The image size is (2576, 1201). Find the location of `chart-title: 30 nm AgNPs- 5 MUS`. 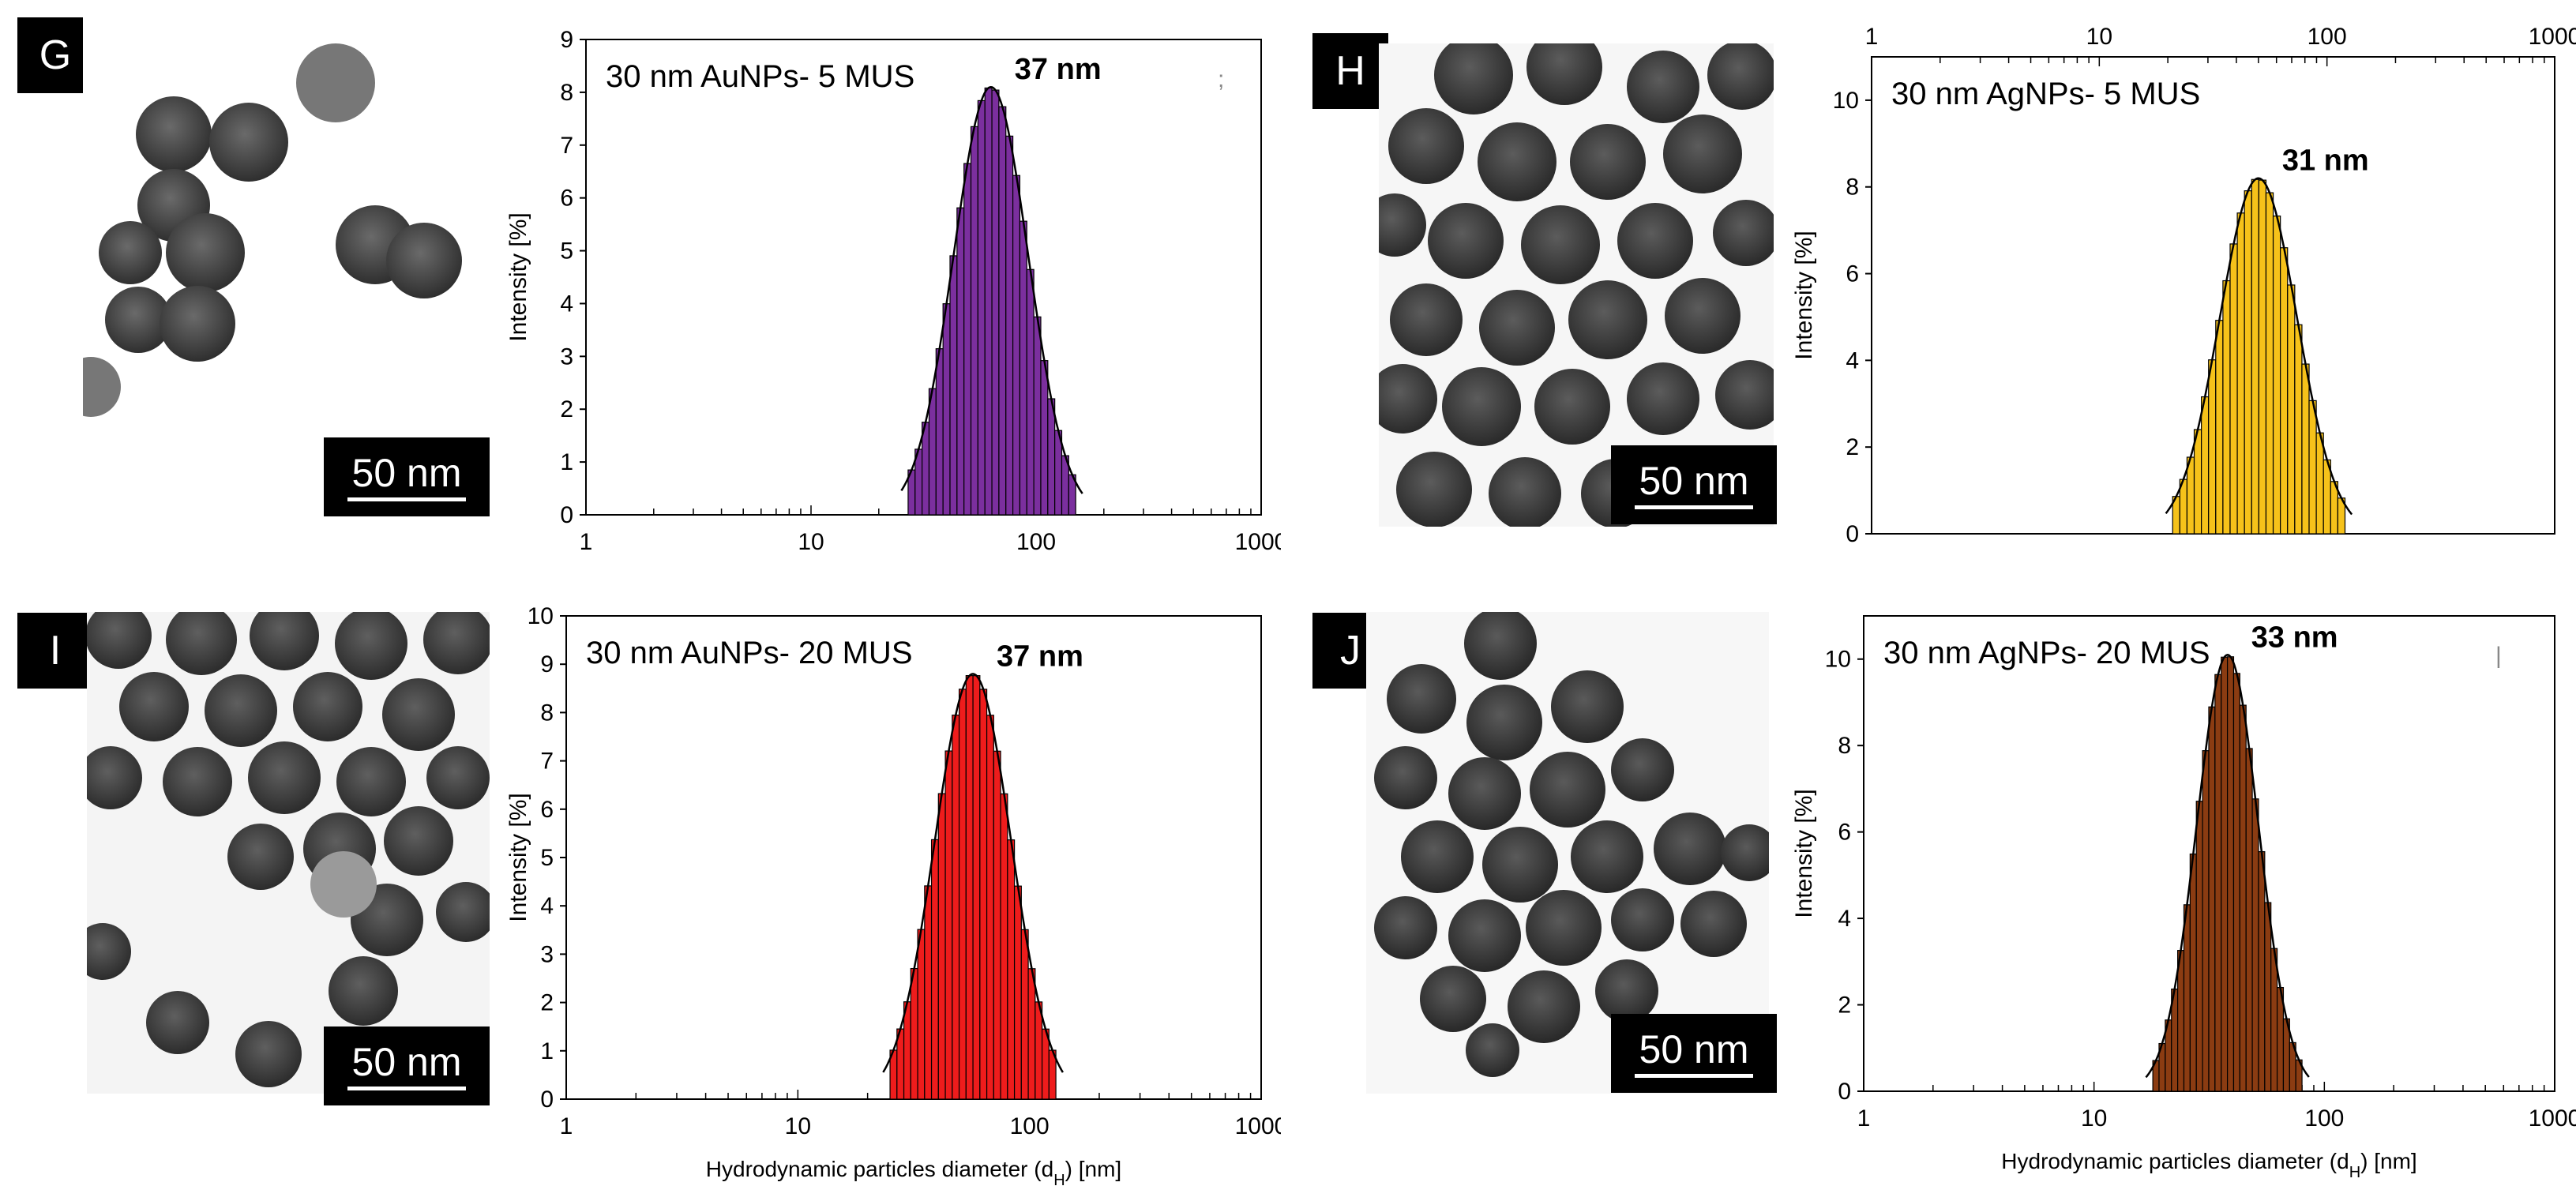

chart-title: 30 nm AgNPs- 5 MUS is located at coordinates (2045, 94).